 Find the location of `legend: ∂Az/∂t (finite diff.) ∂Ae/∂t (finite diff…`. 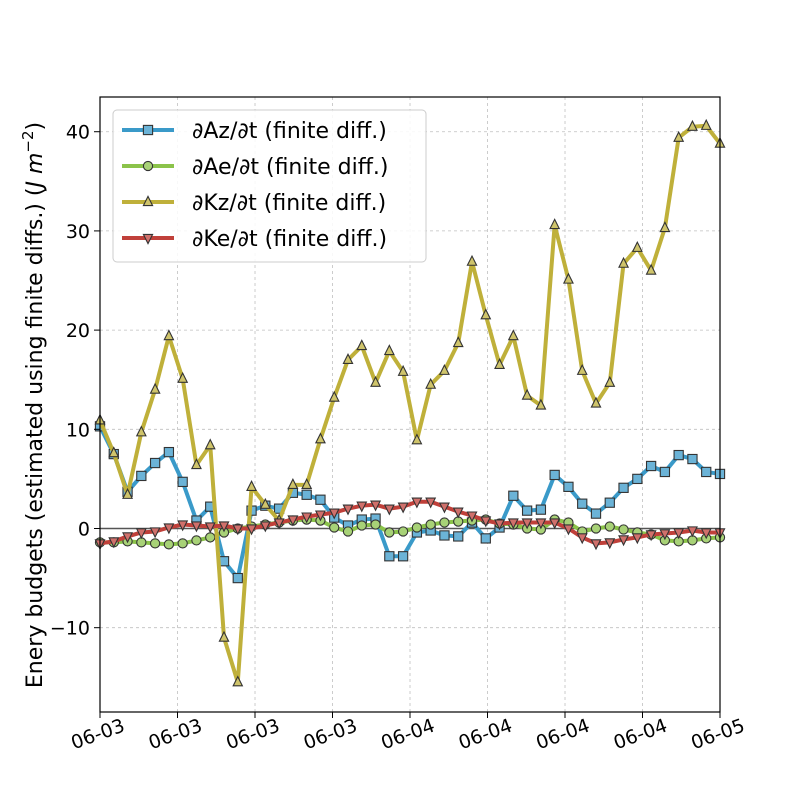

legend: ∂Az/∂t (finite diff.) ∂Ae/∂t (finite diff… is located at coordinates (269, 186).